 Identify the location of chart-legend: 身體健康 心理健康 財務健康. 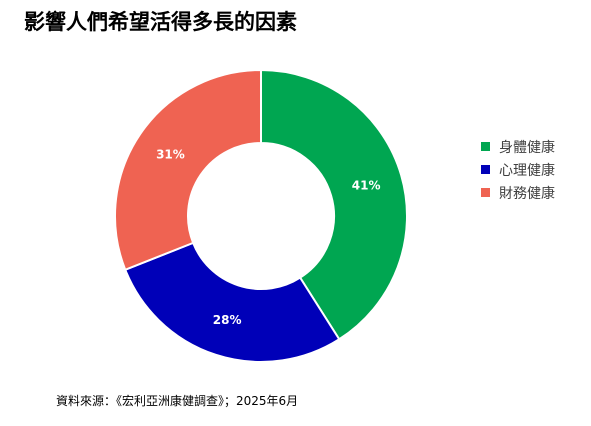
(518, 169).